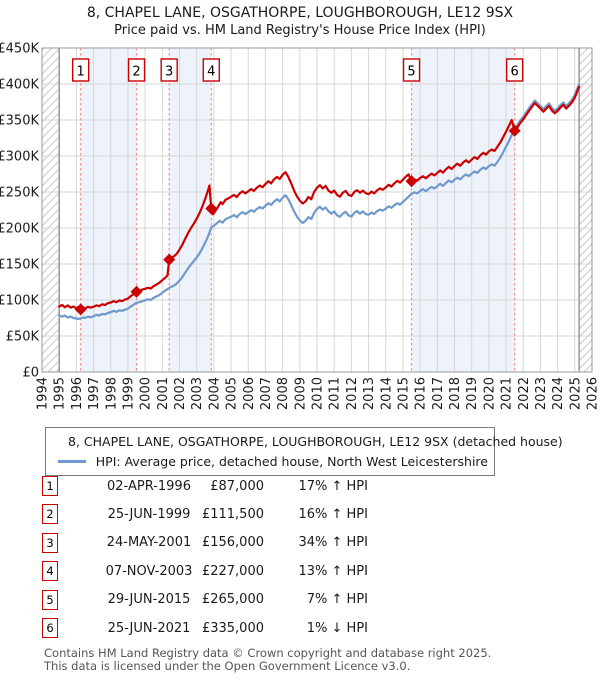 This screenshot has height=680, width=600. I want to click on x-axis-tick-label: 2006, so click(249, 393).